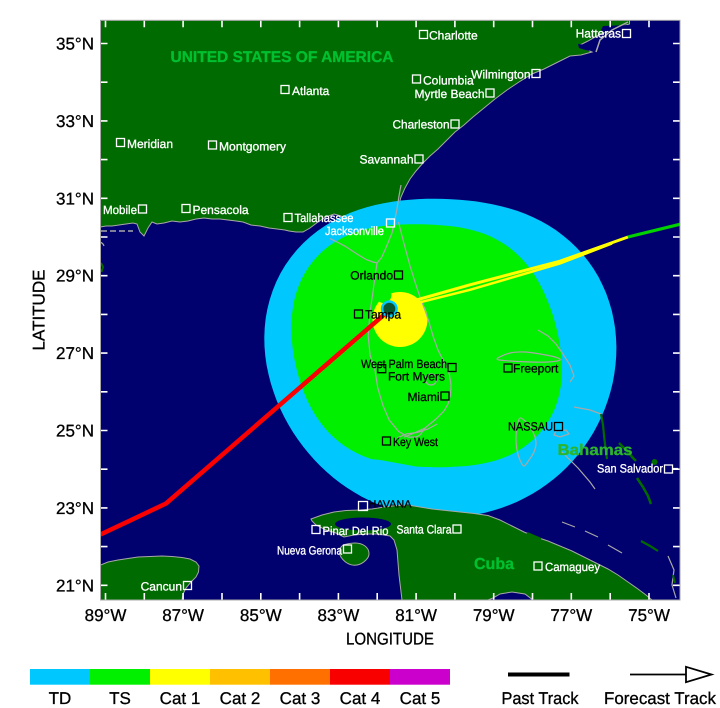 The height and width of the screenshot is (708, 720). I want to click on svg-text: Hatteras, so click(598, 34).